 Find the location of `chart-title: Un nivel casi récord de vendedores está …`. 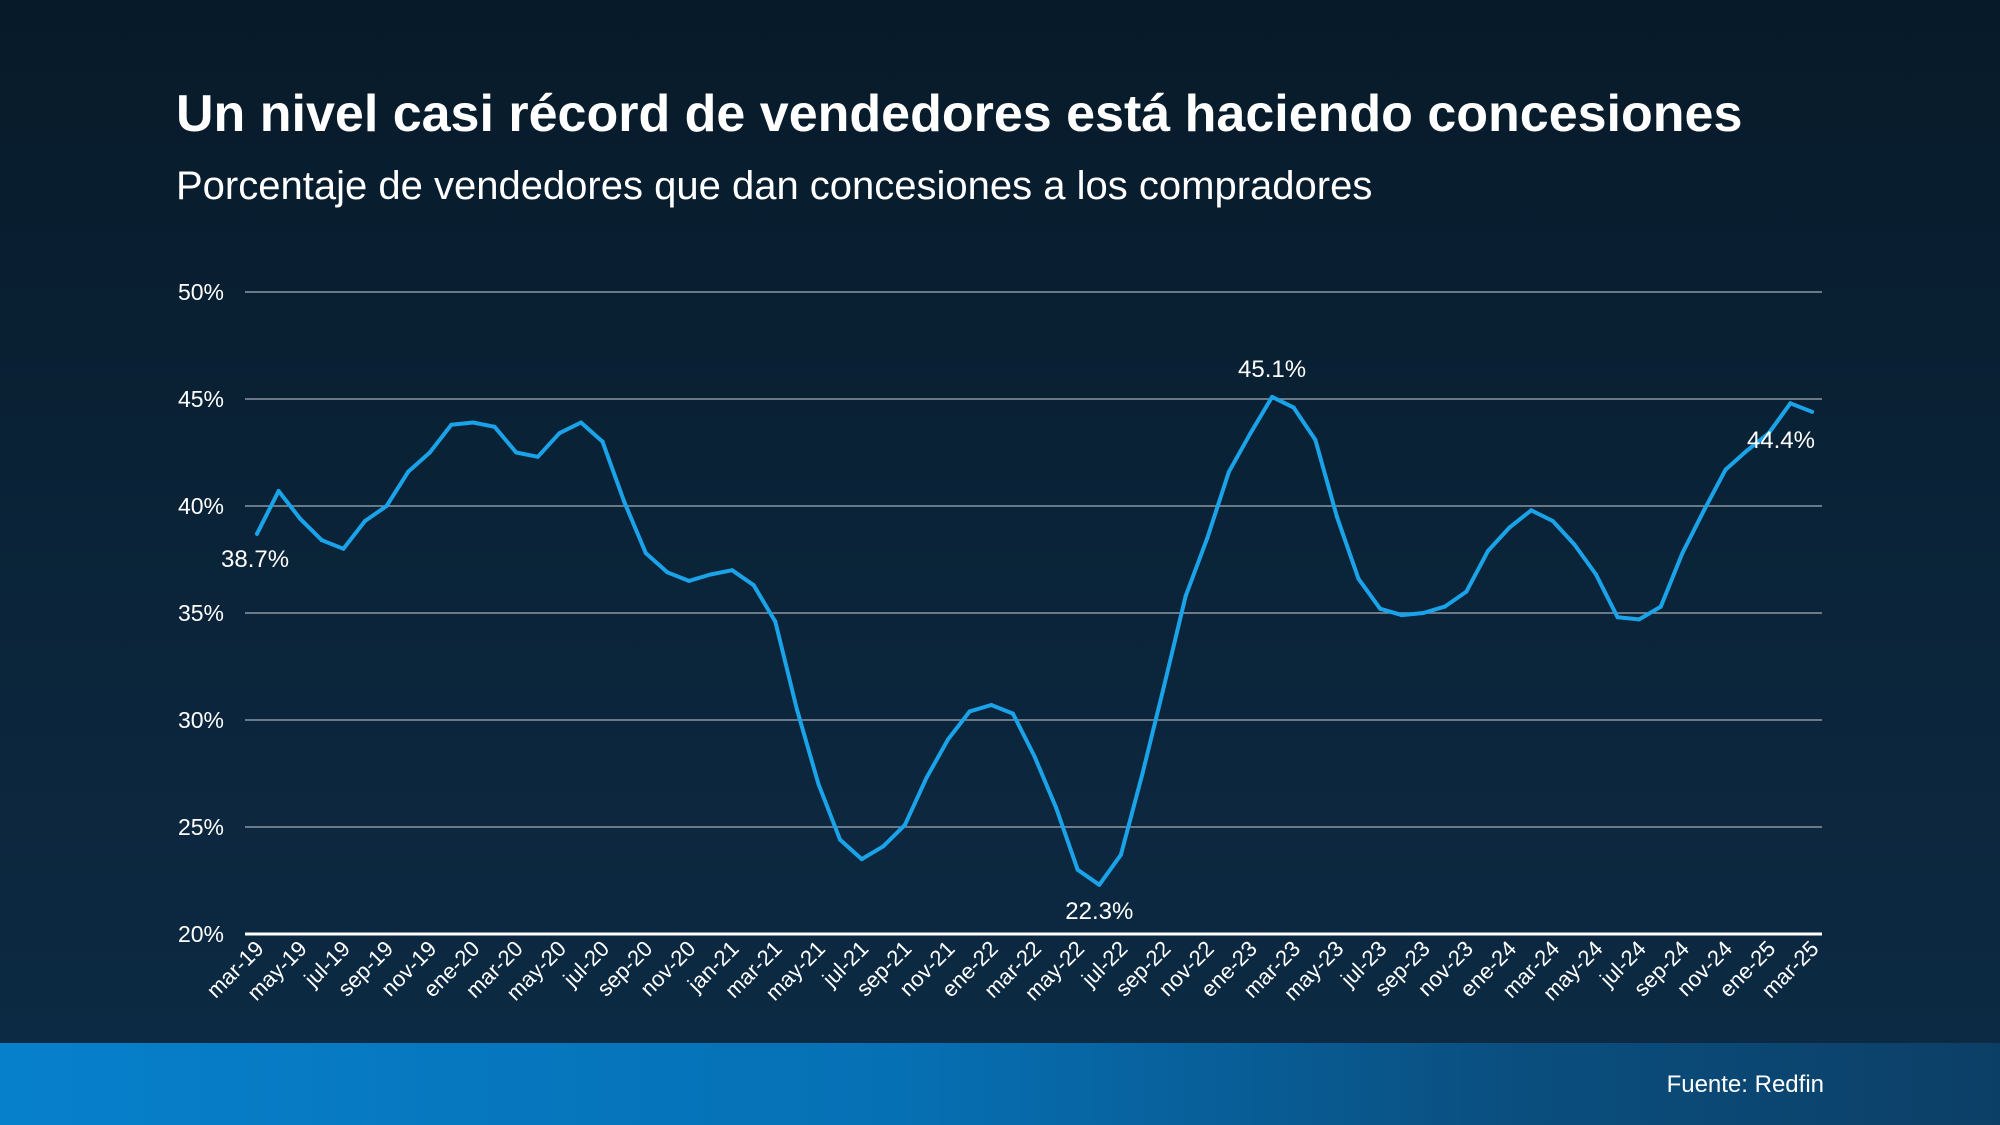

chart-title: Un nivel casi récord de vendedores está … is located at coordinates (959, 114).